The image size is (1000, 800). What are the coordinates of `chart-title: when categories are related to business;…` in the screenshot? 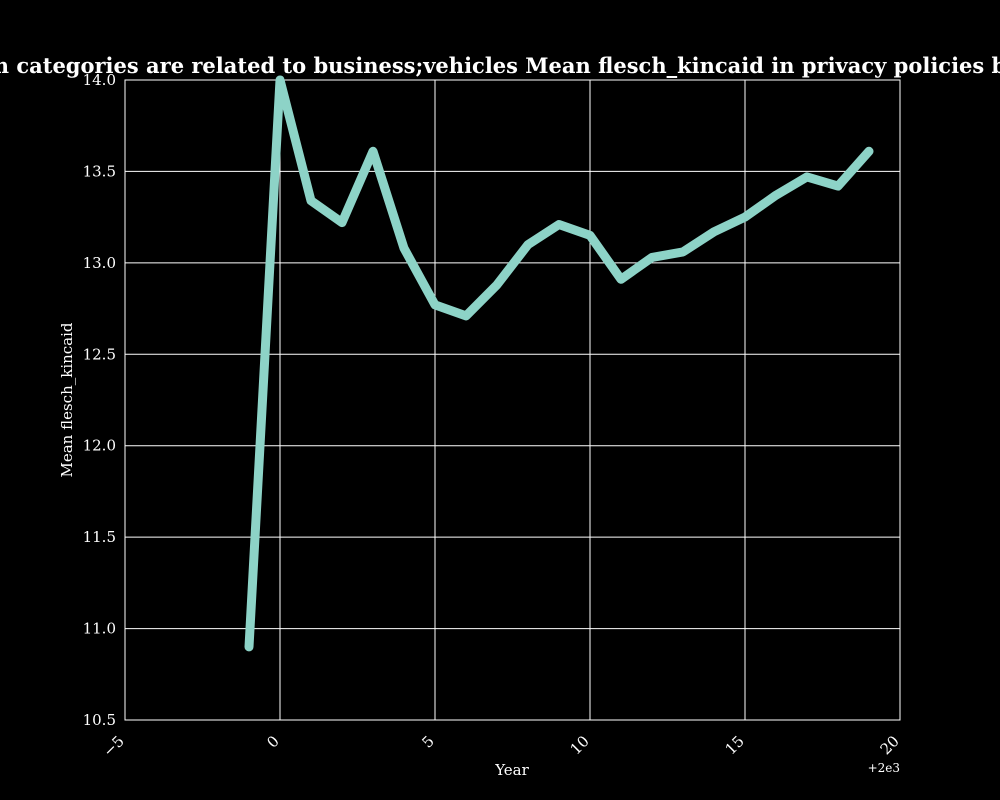 It's located at (500, 65).